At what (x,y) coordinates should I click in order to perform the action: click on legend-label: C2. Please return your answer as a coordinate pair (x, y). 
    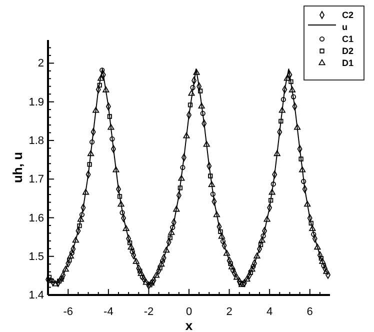
    Looking at the image, I should click on (348, 15).